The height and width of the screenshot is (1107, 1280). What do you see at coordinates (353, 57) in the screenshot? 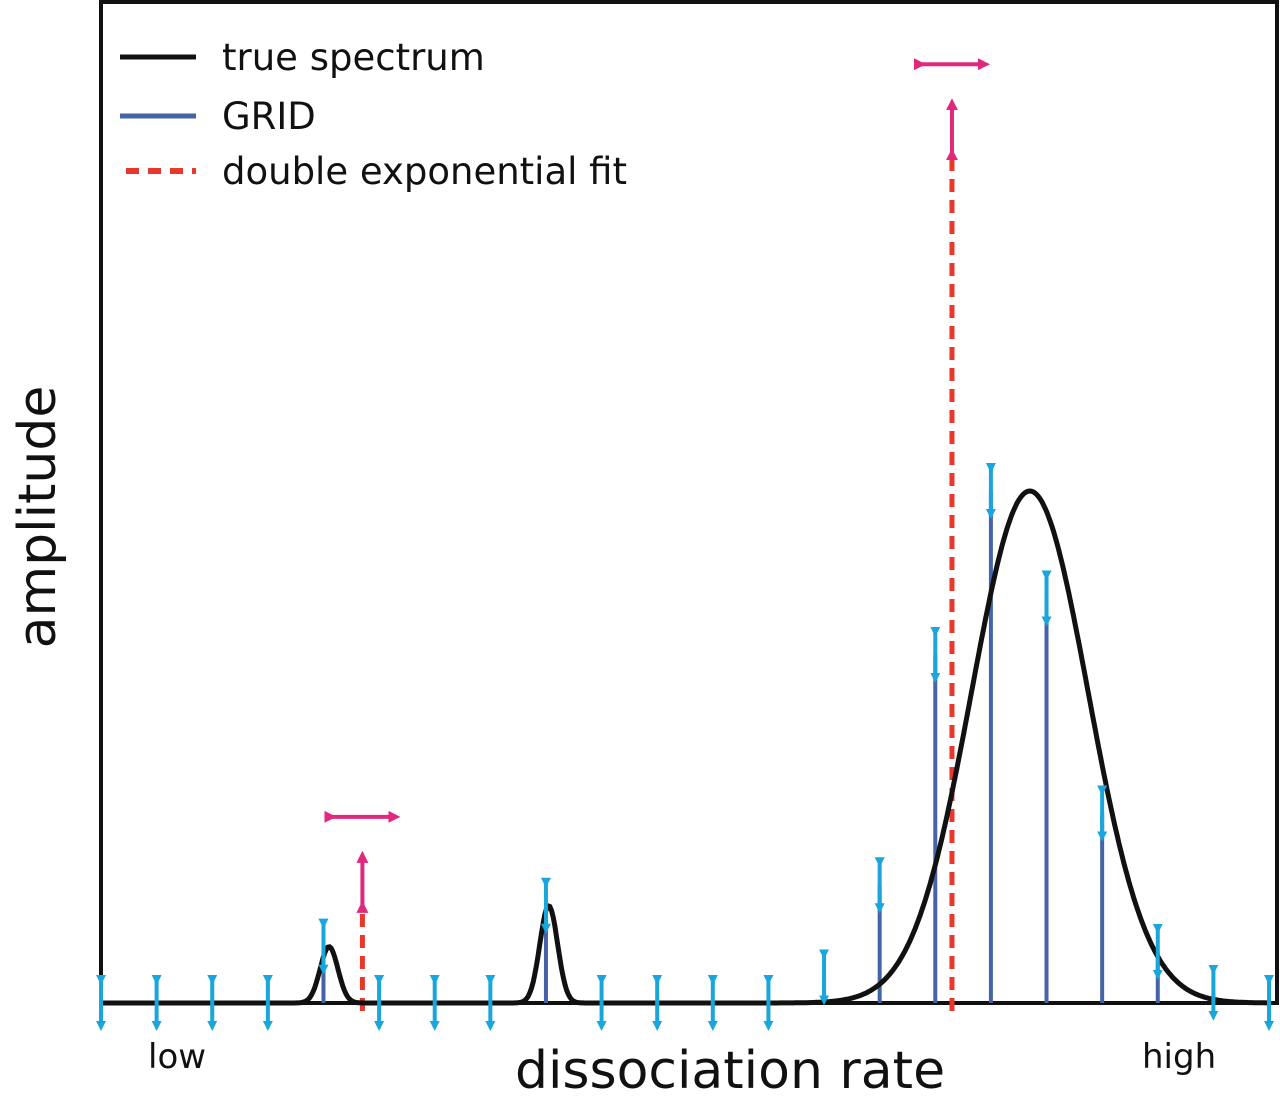
I see `legend-label-true-spectrum: true spectrum` at bounding box center [353, 57].